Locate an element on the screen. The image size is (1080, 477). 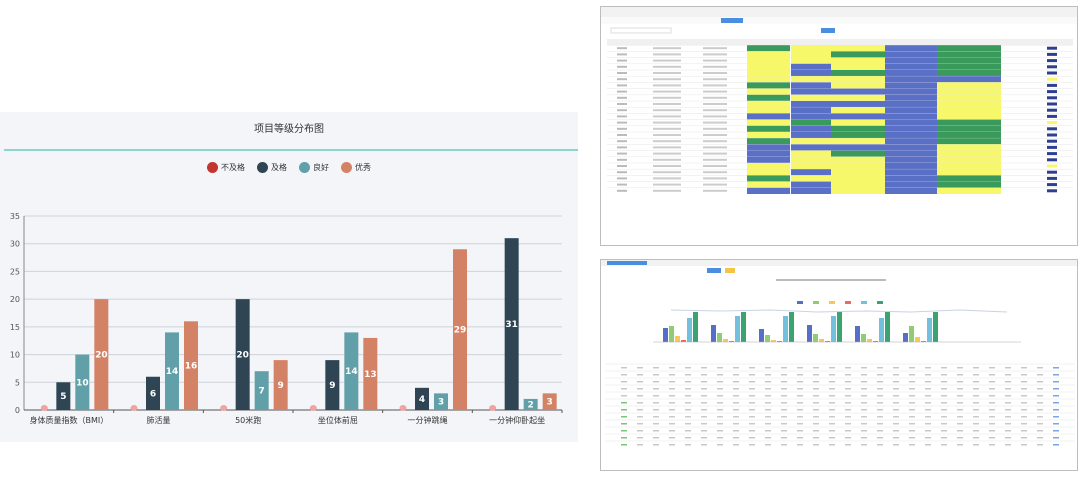
legend-swatch is located at coordinates (262, 167).